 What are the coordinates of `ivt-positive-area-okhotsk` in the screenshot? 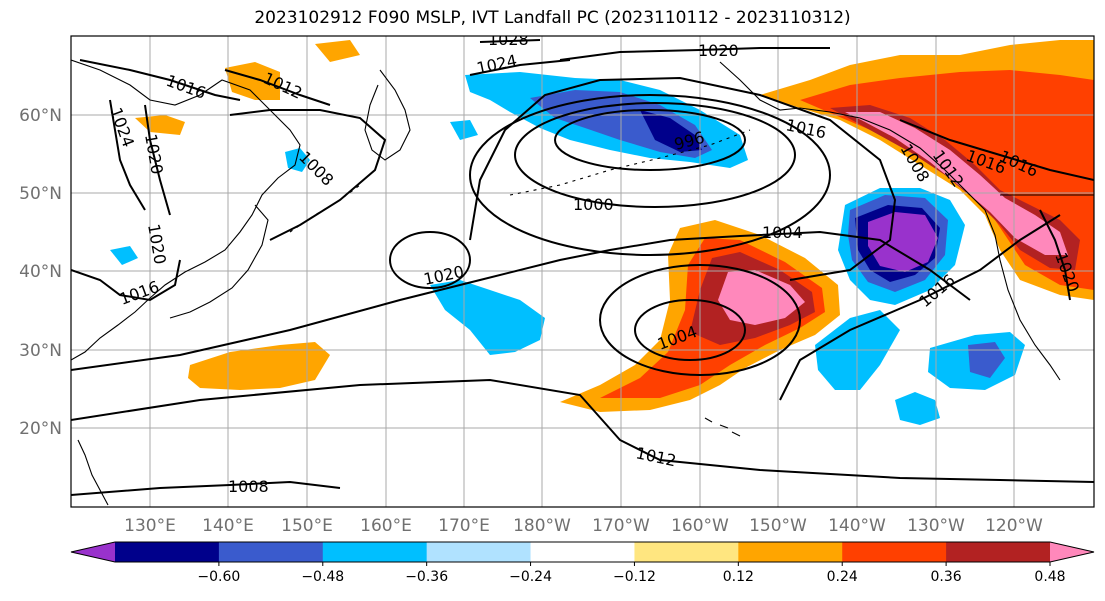 It's located at (252, 81).